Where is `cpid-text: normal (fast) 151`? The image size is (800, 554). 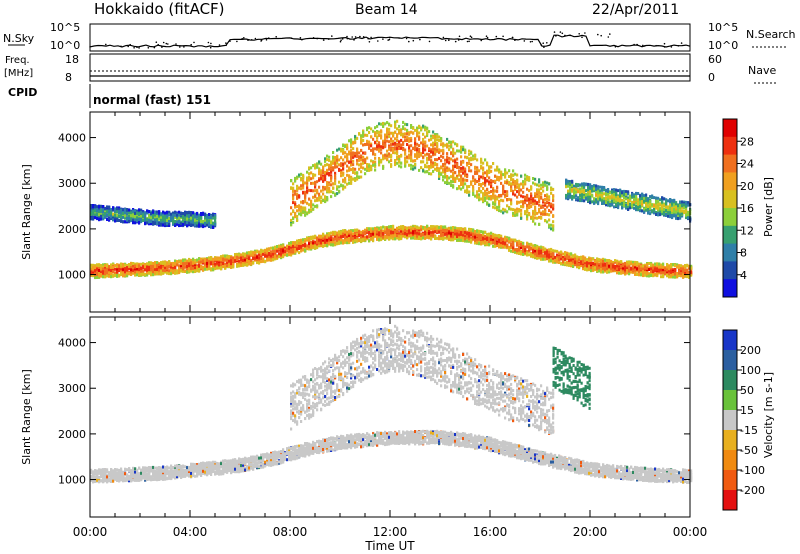
cpid-text: normal (fast) 151 is located at coordinates (152, 100).